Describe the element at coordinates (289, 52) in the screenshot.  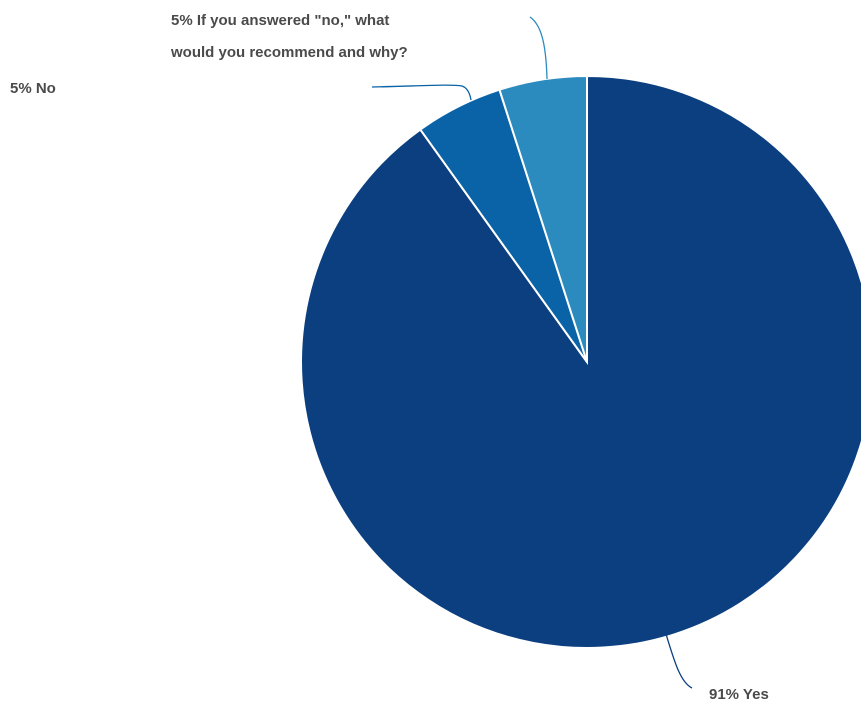
I see `data-label-other-line-2: would you recommend and why?` at that location.